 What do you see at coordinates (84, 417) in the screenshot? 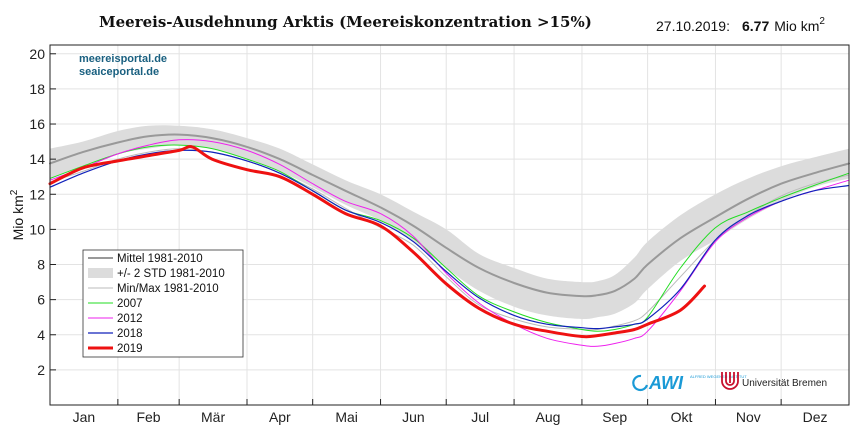
I see `x-tick-label: Jan` at bounding box center [84, 417].